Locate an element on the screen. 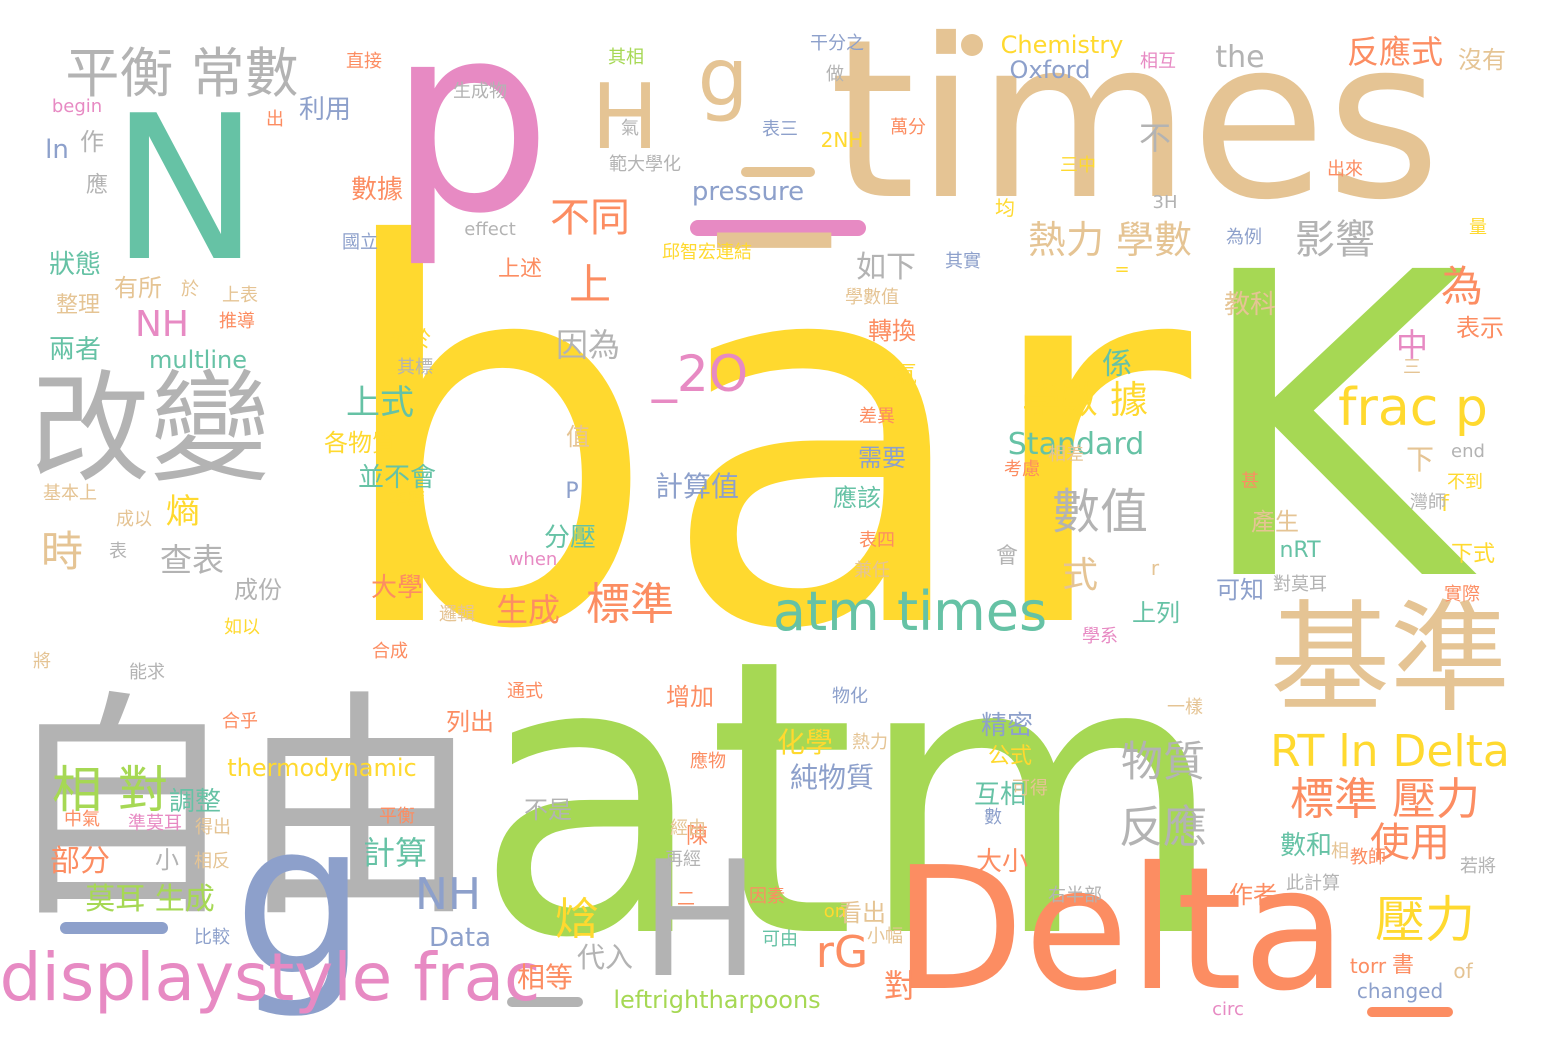 Image resolution: width=1548 pixels, height=1052 pixels. word-multline: multline is located at coordinates (198, 360).